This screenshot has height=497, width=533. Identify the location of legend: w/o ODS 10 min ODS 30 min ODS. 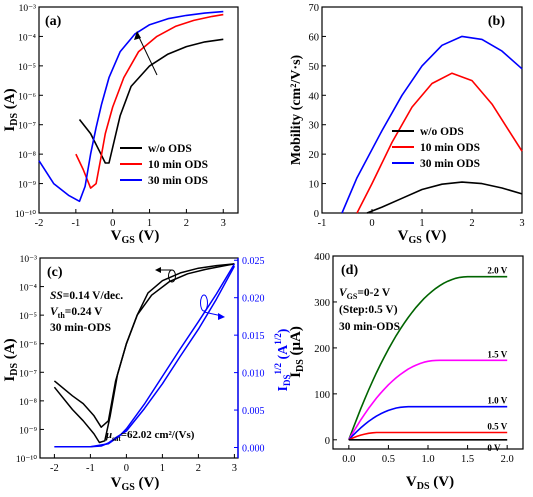
(436, 148).